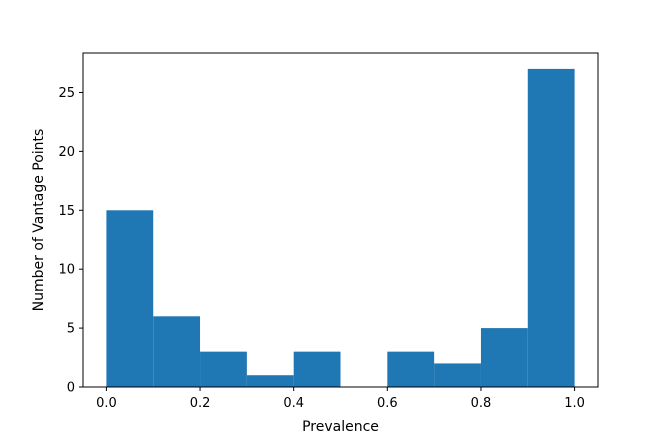 The width and height of the screenshot is (664, 443). What do you see at coordinates (387, 403) in the screenshot?
I see `x-tick-label: 0.6` at bounding box center [387, 403].